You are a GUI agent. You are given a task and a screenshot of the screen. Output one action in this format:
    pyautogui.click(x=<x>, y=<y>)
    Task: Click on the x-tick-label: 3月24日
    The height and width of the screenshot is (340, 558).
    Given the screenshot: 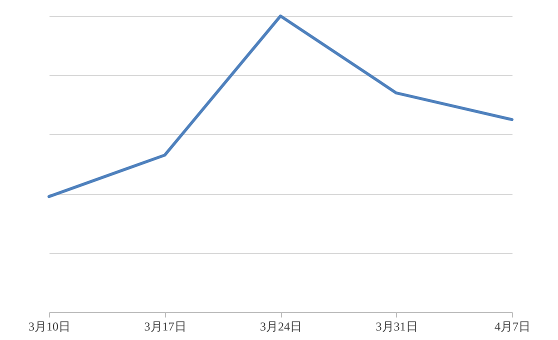 What is the action you would take?
    pyautogui.click(x=281, y=327)
    